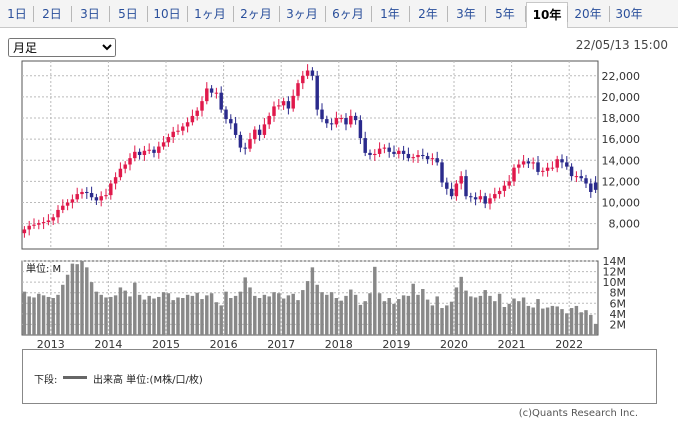  What do you see at coordinates (505, 14) in the screenshot?
I see `tab-5年: 5年` at bounding box center [505, 14].